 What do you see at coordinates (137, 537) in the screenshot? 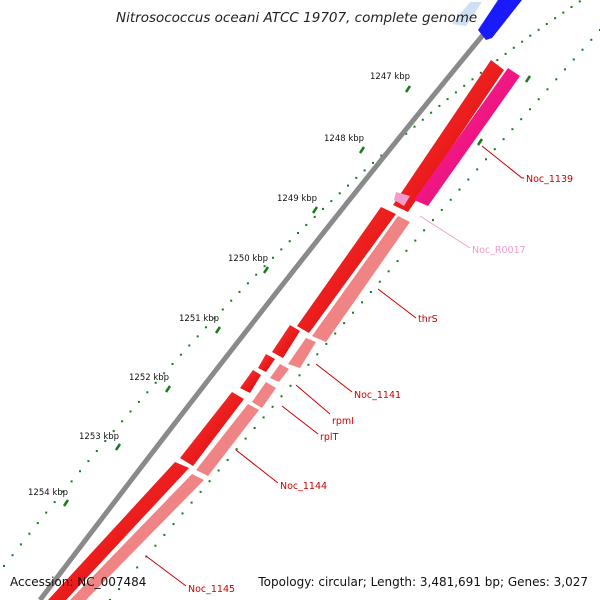
I see `gene-noc-1145-inner` at bounding box center [137, 537].